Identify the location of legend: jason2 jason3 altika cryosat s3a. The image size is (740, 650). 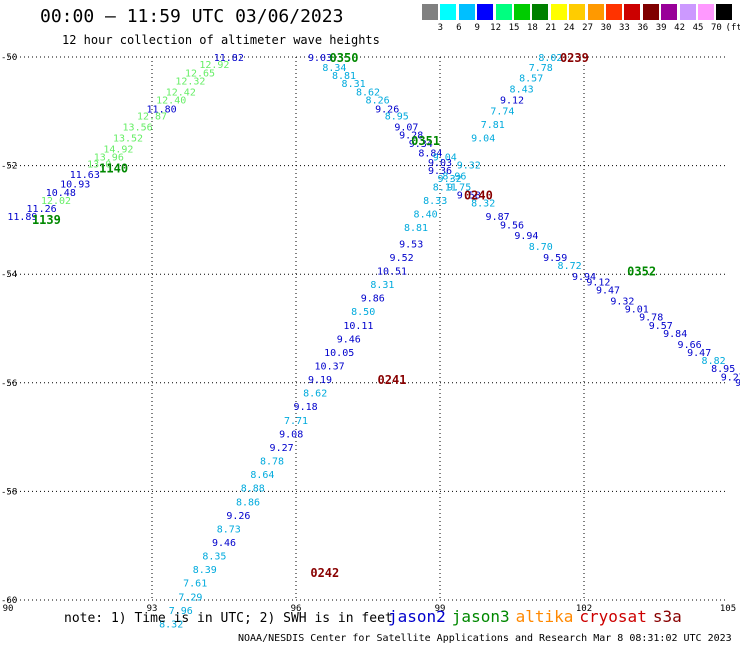
(538, 616).